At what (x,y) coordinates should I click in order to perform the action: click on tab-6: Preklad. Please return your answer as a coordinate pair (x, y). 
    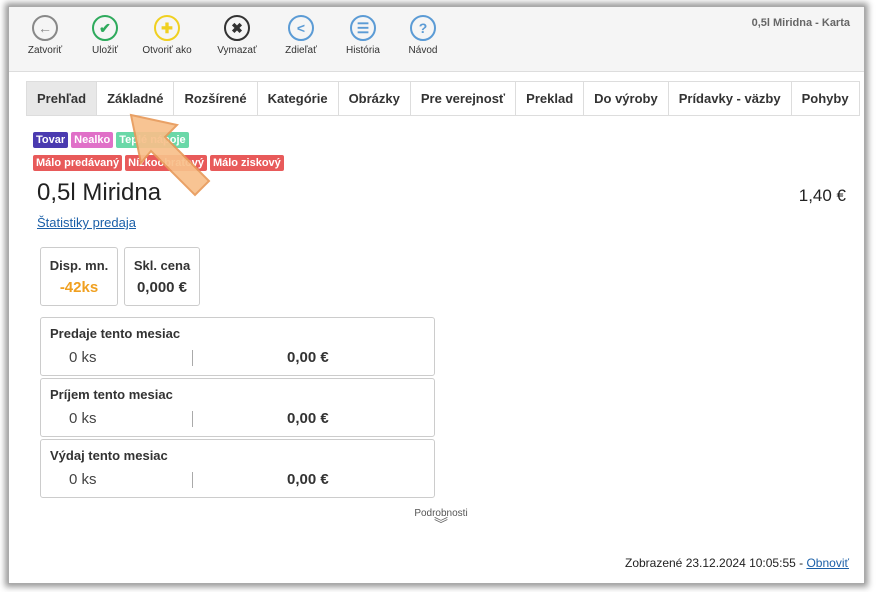
    Looking at the image, I should click on (549, 98).